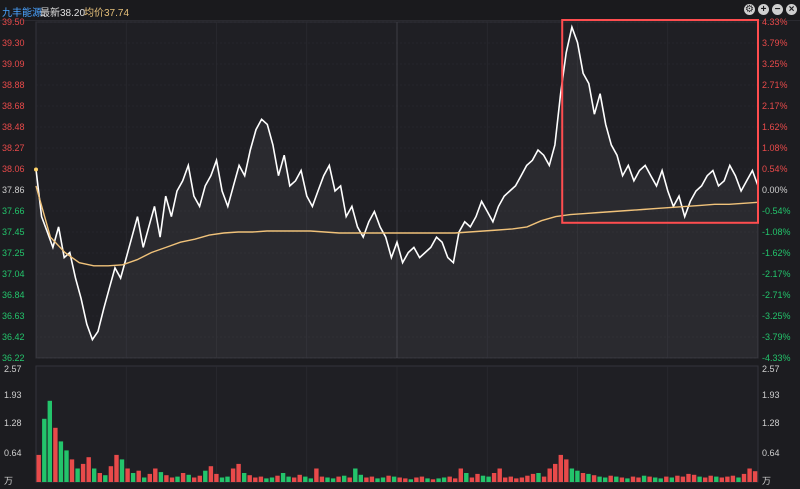  What do you see at coordinates (13, 22) in the screenshot?
I see `price-tick-label: 39.50` at bounding box center [13, 22].